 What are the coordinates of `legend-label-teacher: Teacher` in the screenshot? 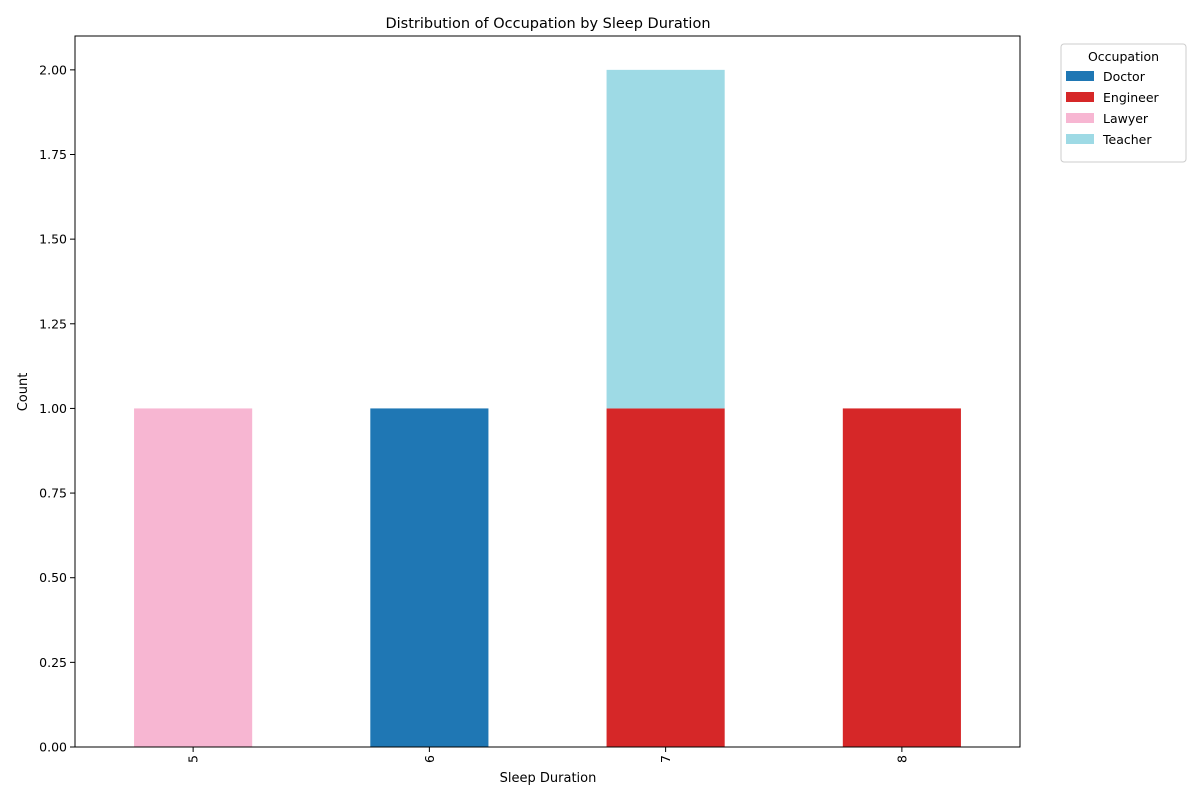 It's located at (1127, 139).